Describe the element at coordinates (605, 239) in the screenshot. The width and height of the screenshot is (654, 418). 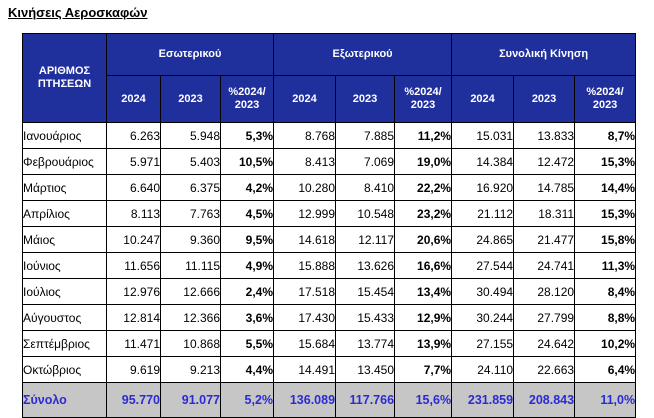
I see `change-cell: 15,8%` at that location.